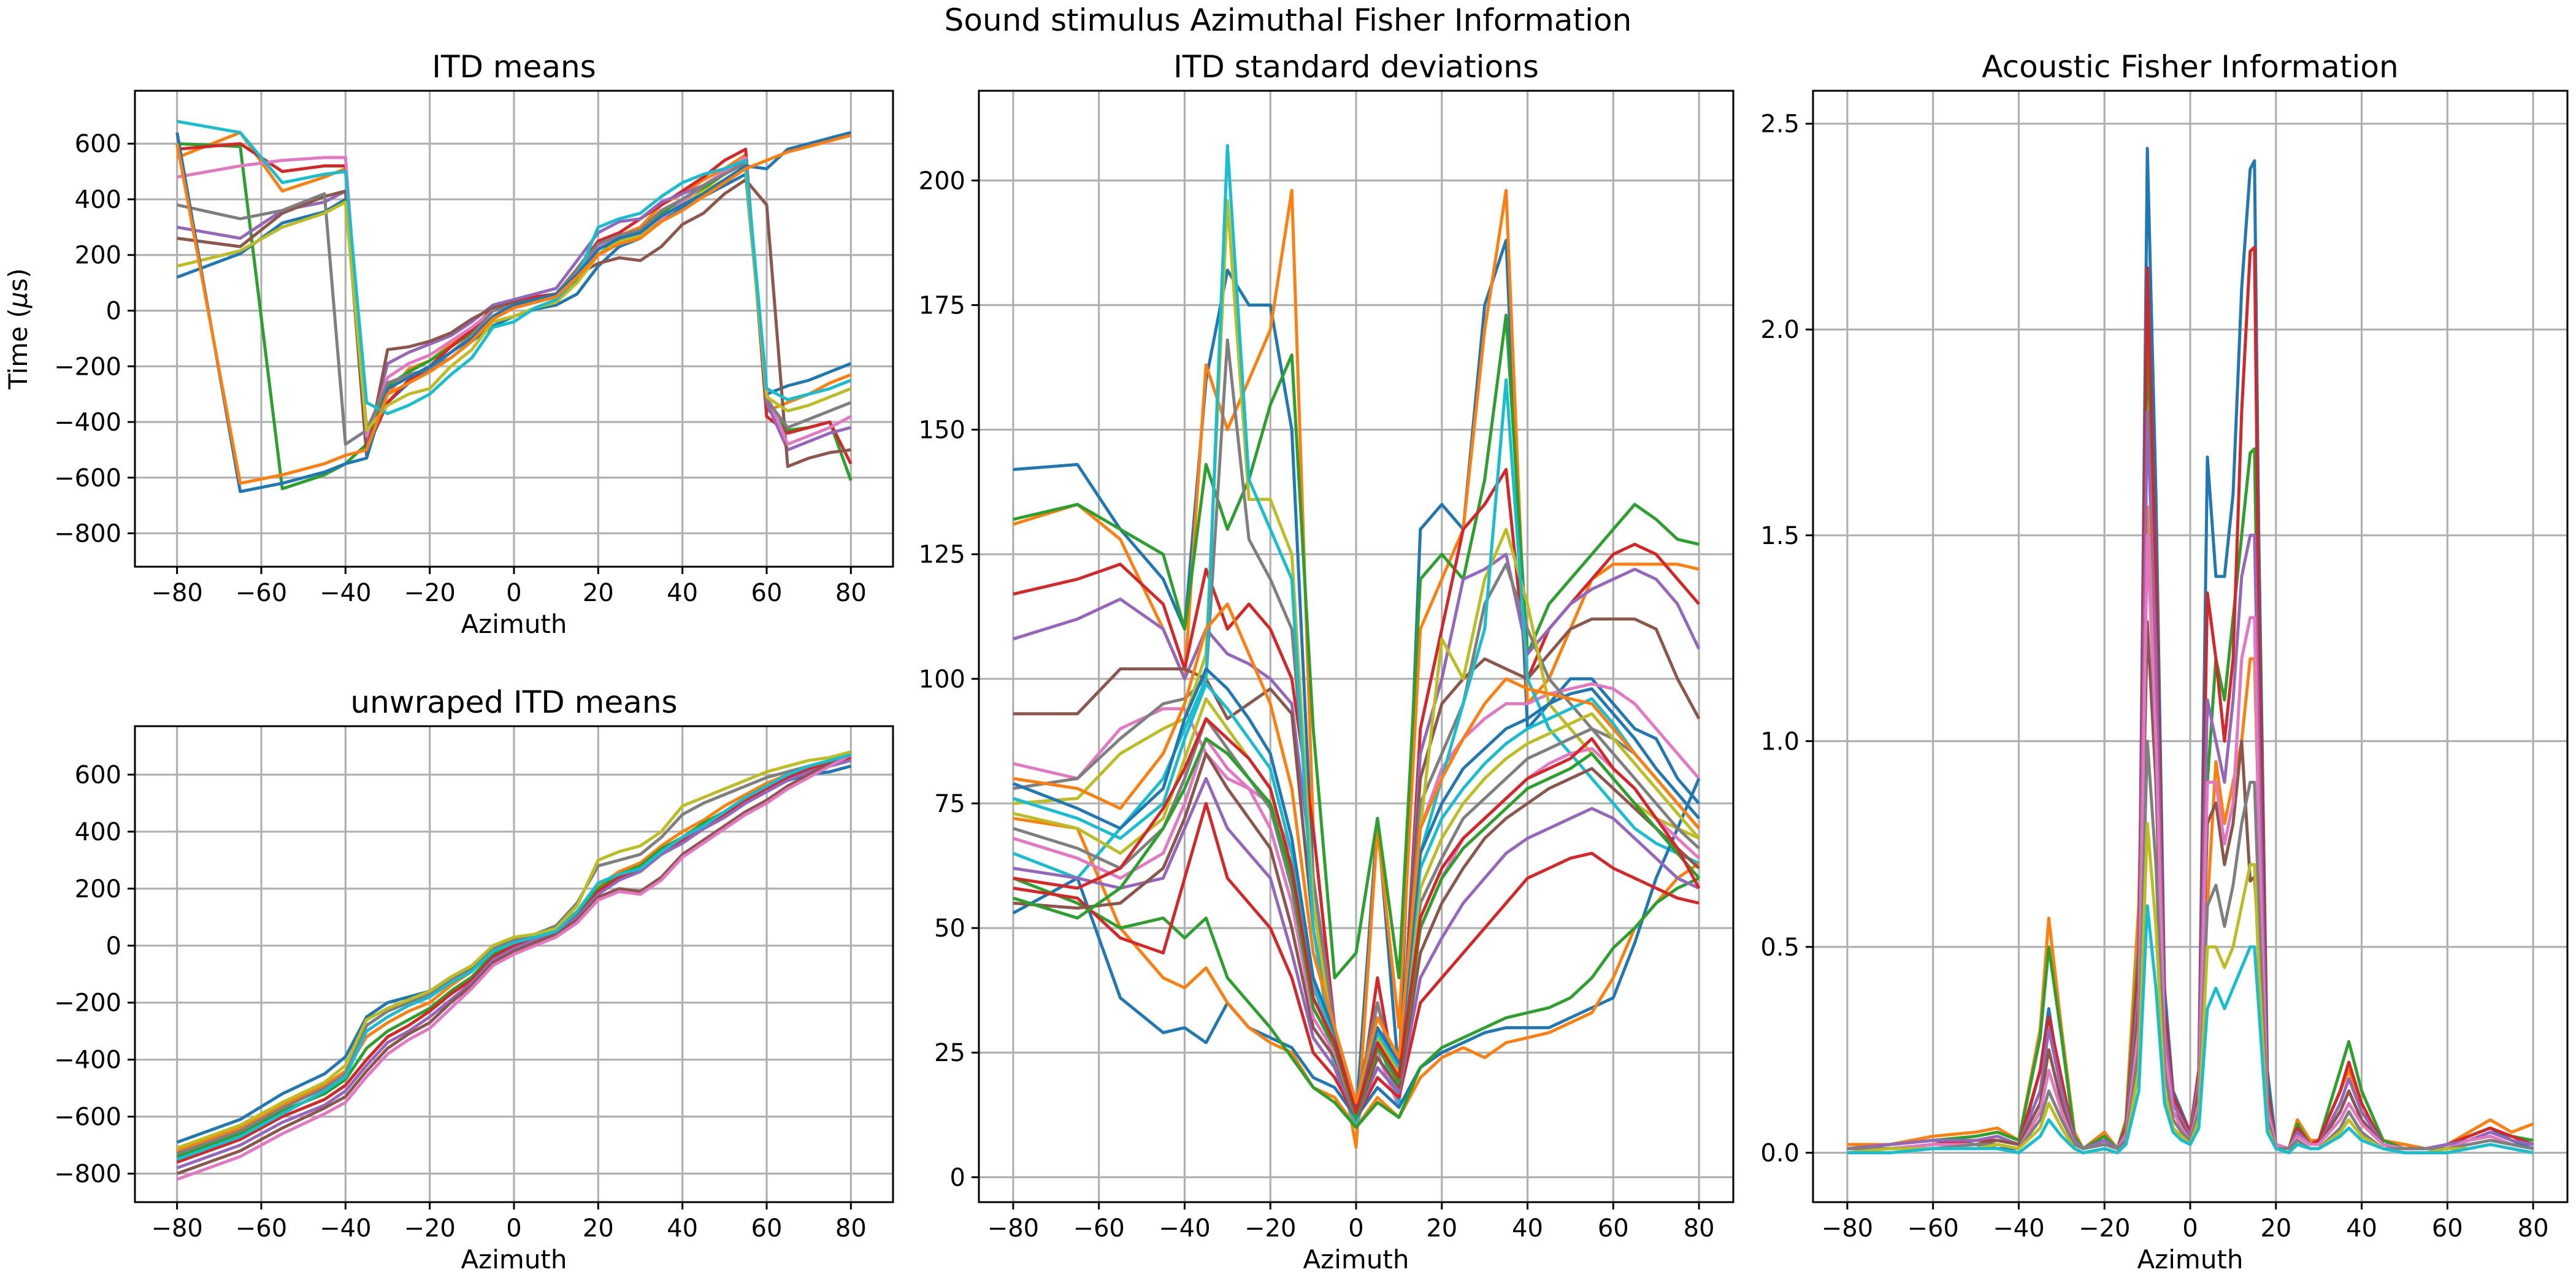  What do you see at coordinates (1780, 1153) in the screenshot?
I see `y-tick-label: 0.0` at bounding box center [1780, 1153].